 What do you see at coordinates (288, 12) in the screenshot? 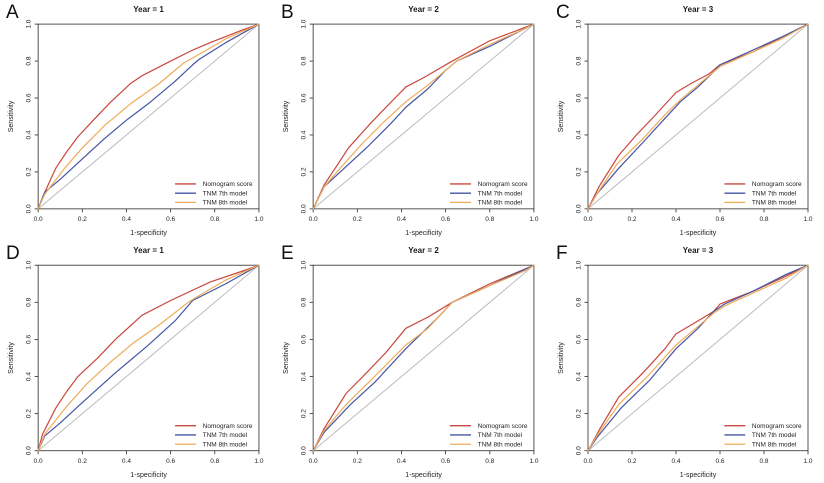
I see `panel-letter-b: B` at bounding box center [288, 12].